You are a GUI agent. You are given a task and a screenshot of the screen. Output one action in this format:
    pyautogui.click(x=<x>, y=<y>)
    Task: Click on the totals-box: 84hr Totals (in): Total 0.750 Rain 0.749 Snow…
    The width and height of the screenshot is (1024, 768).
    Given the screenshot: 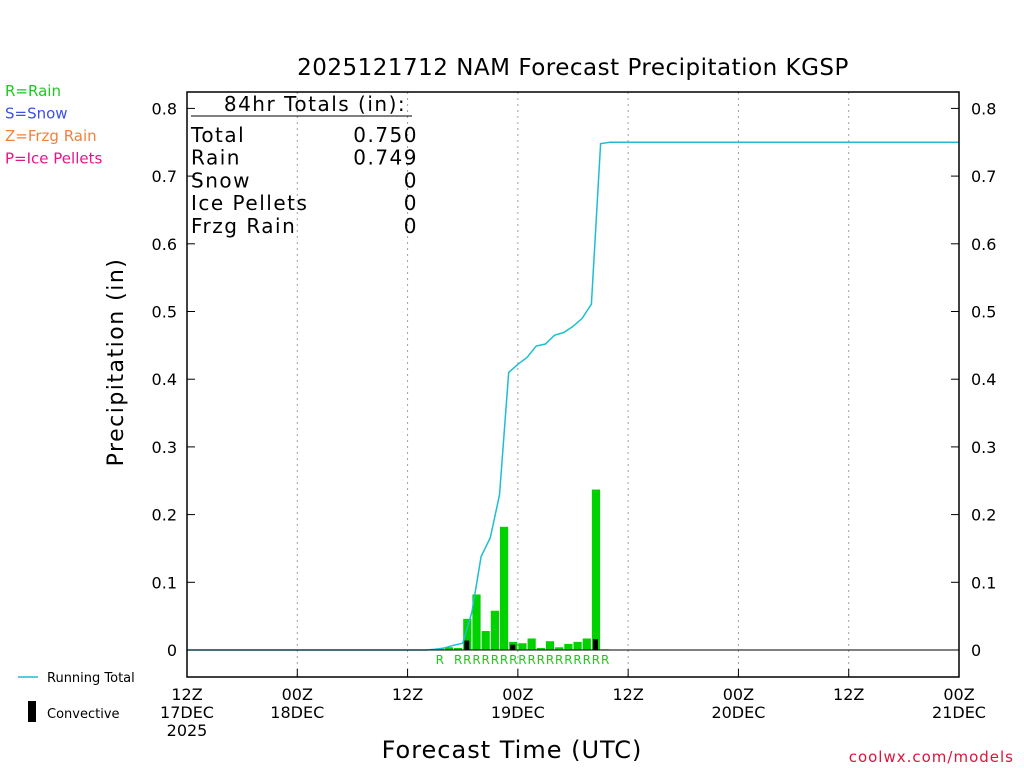 What is the action you would take?
    pyautogui.click(x=304, y=165)
    